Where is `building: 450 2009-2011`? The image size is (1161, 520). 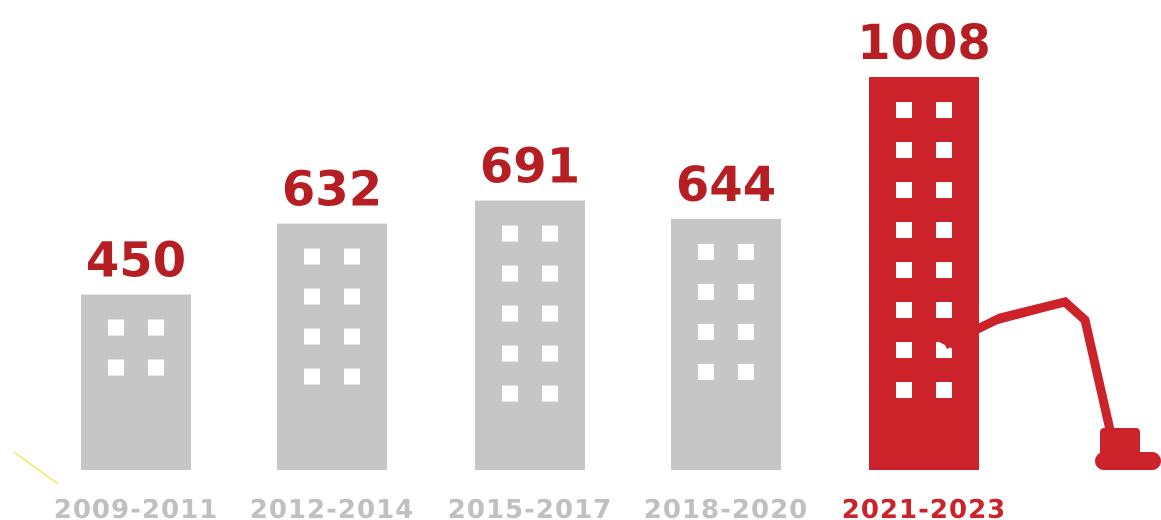
building: 450 2009-2011 is located at coordinates (136, 376).